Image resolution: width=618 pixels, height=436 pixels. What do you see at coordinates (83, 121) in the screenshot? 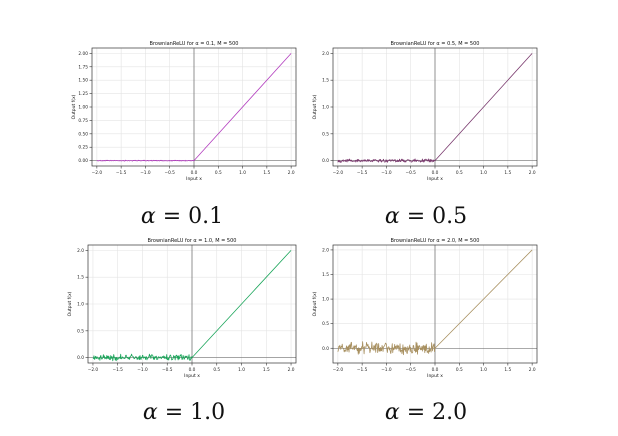
I see `y-tick-label: 0.75` at bounding box center [83, 121].